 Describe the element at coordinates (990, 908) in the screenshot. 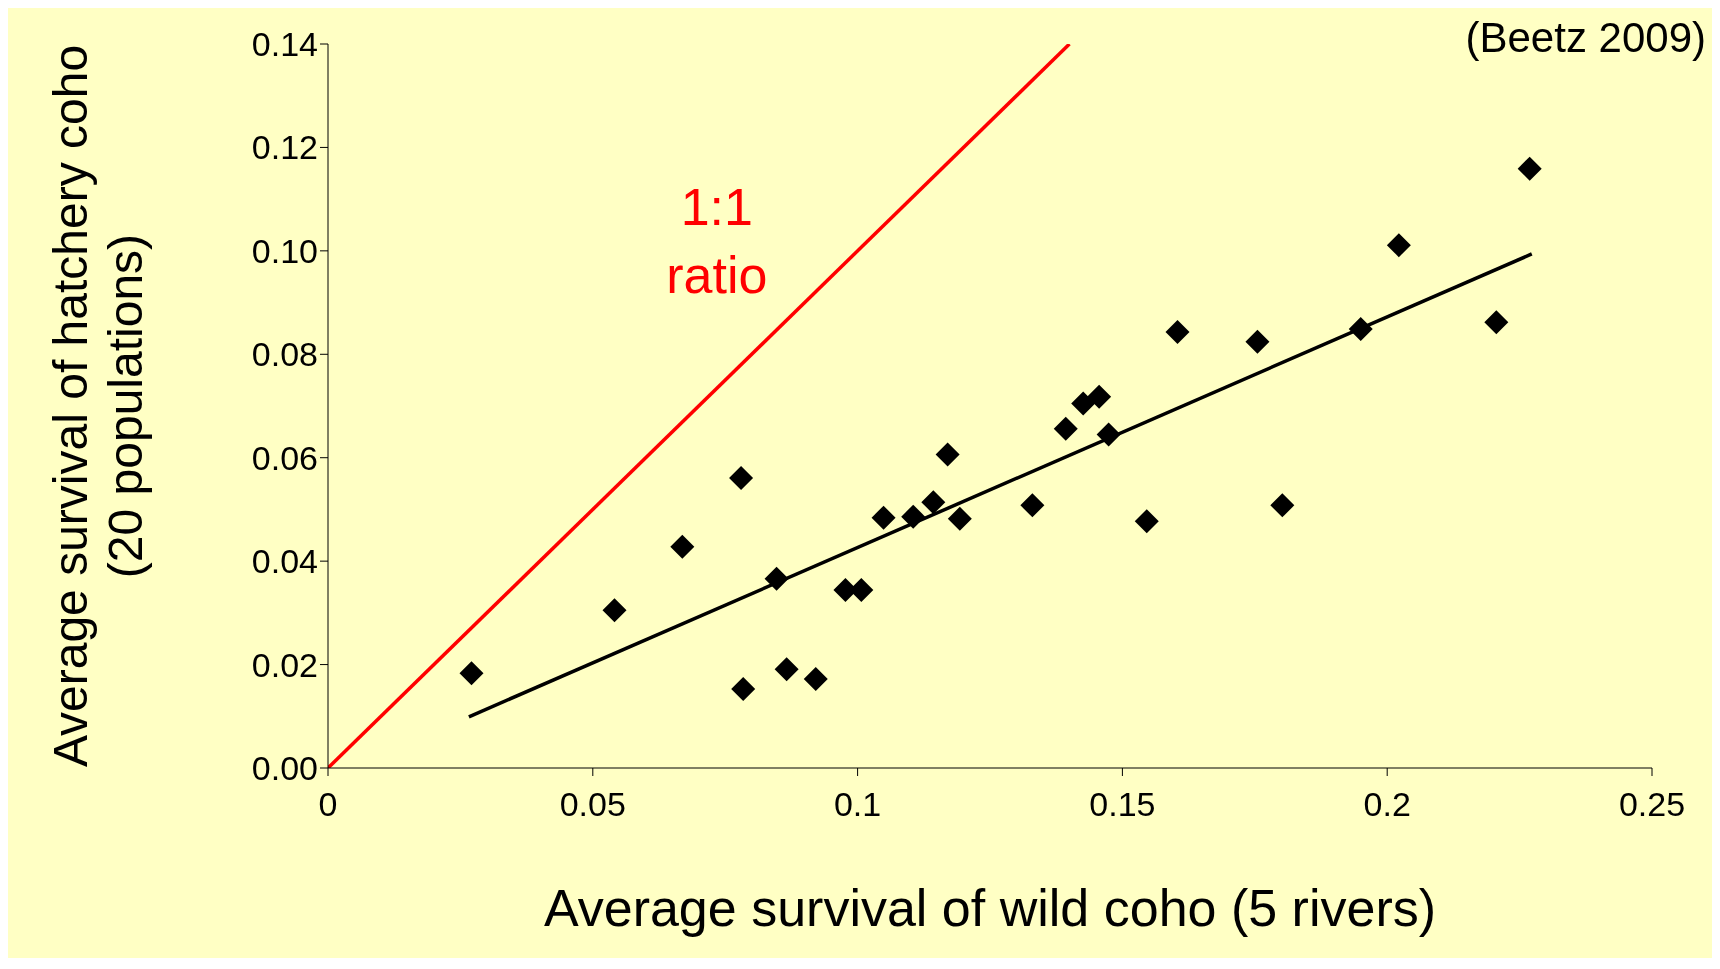

I see `x-axis-title: Average survival of wild coho (5 rivers)` at that location.